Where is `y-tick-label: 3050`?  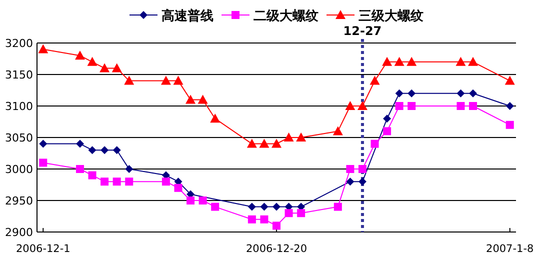 y-tick-label: 3050 is located at coordinates (19, 138).